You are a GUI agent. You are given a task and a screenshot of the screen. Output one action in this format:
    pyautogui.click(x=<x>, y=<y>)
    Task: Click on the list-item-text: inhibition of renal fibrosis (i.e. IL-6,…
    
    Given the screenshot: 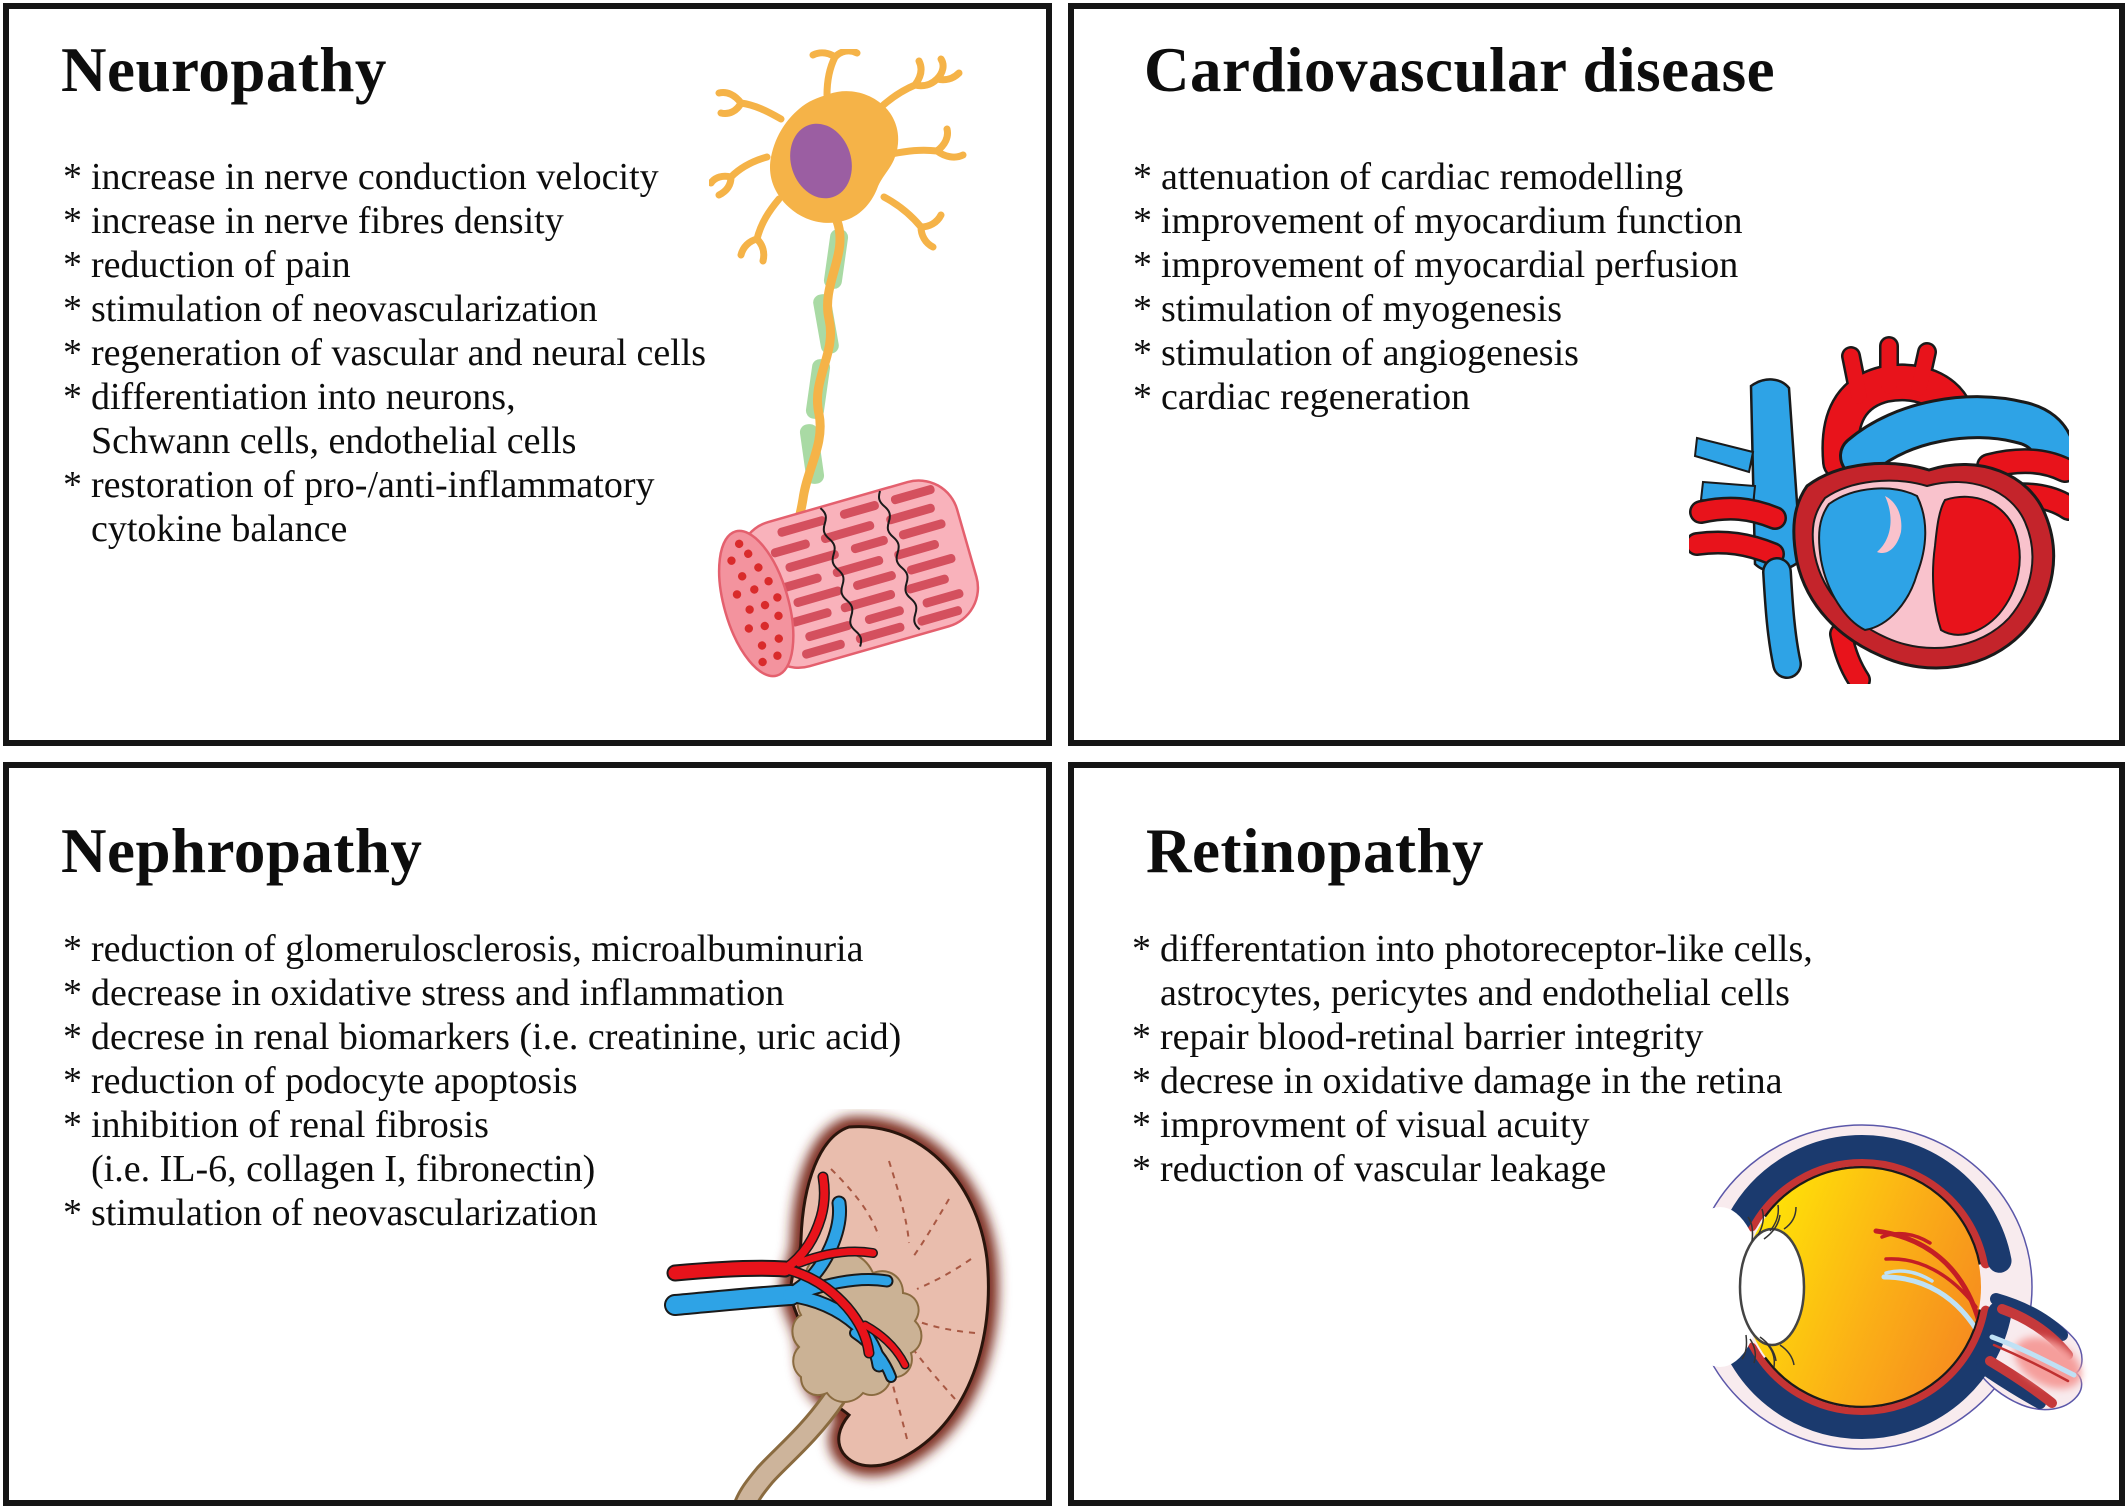 What is the action you would take?
    pyautogui.click(x=343, y=1147)
    